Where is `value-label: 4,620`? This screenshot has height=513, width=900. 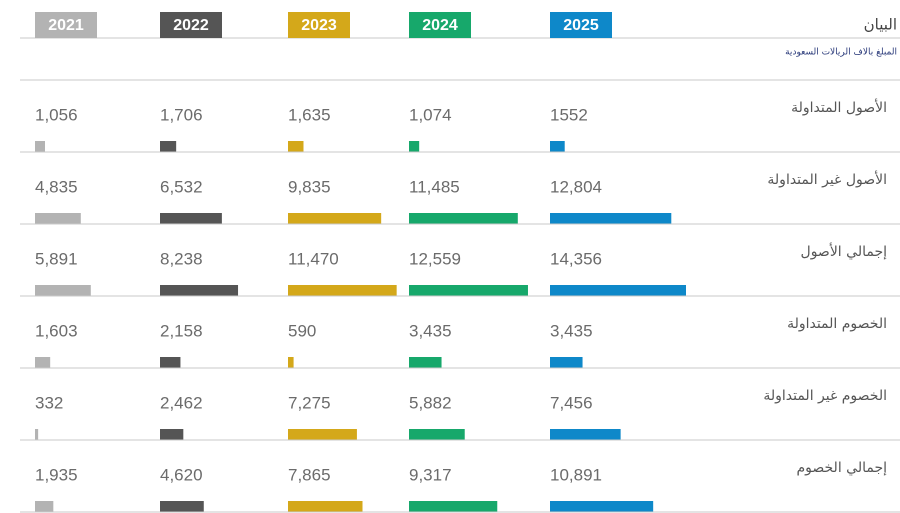
value-label: 4,620 is located at coordinates (181, 474).